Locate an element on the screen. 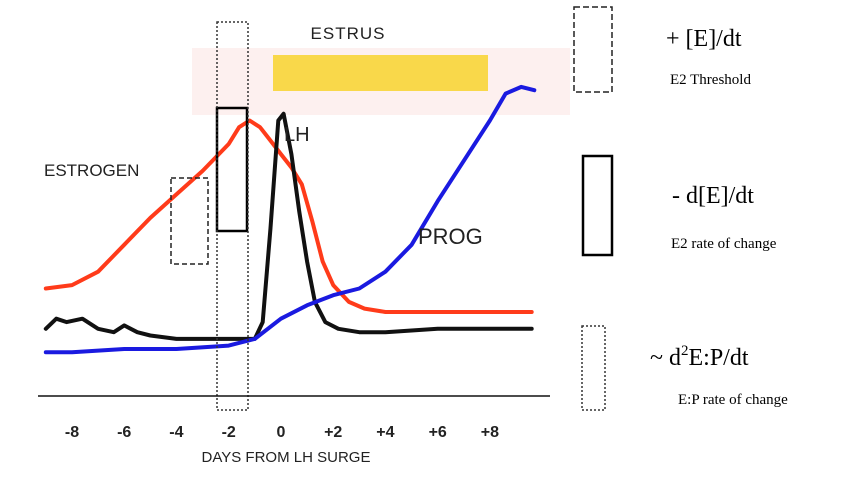 This screenshot has height=480, width=850. legend-dashed-formula: + [E]/dt is located at coordinates (704, 39).